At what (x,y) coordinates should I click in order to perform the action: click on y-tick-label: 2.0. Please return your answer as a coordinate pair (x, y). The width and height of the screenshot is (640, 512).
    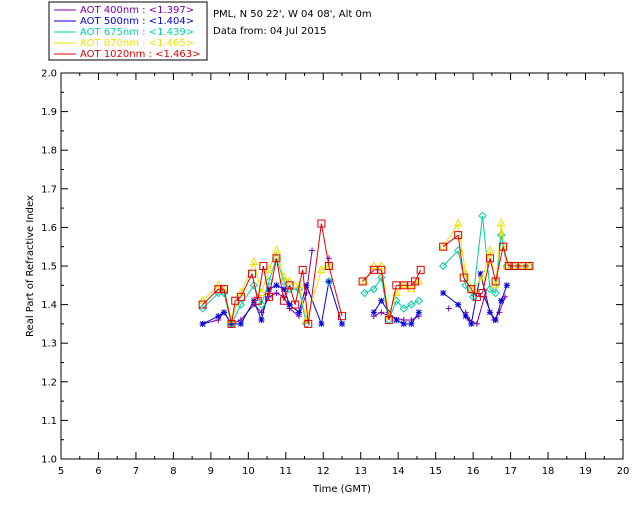
    Looking at the image, I should click on (49, 74).